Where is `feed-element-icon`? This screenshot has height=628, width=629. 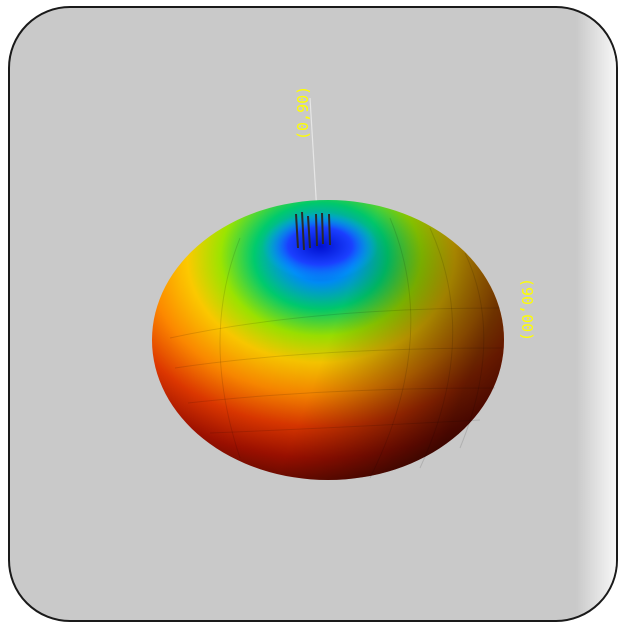
feed-element-icon is located at coordinates (313, 231).